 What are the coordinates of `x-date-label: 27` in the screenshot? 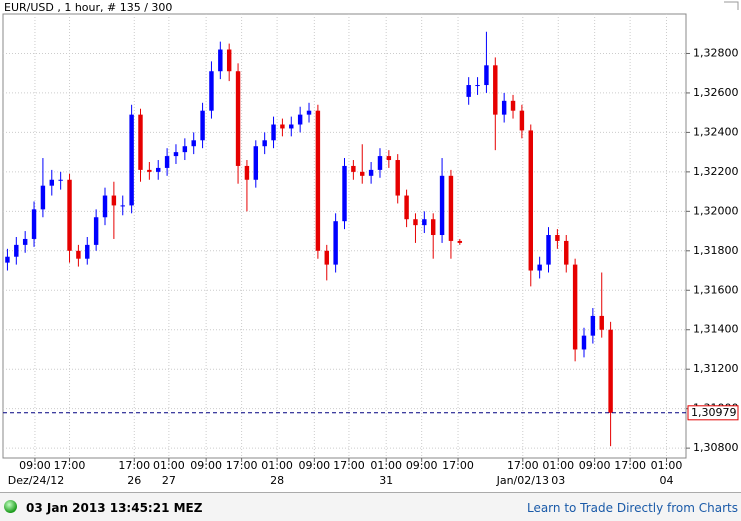 It's located at (169, 480).